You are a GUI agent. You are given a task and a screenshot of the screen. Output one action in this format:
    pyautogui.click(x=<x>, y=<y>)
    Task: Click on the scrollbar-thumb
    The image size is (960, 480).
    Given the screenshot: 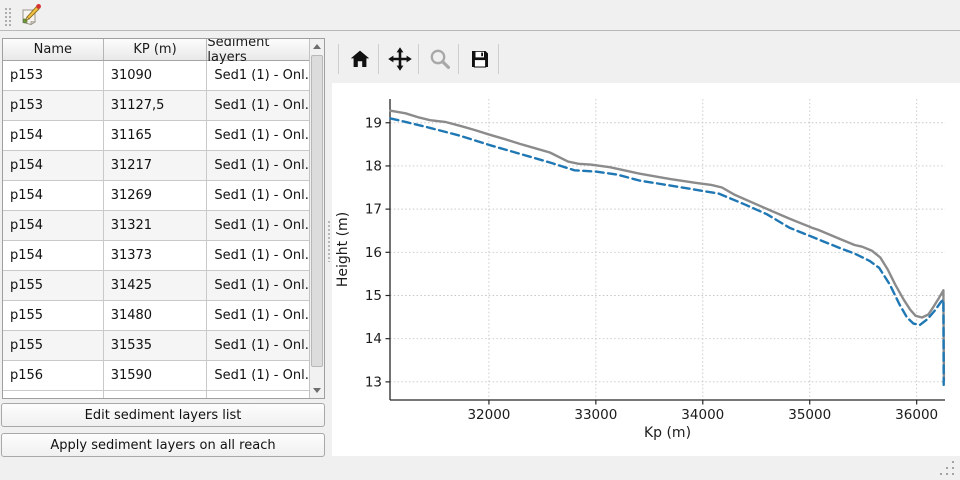 What is the action you would take?
    pyautogui.click(x=317, y=211)
    